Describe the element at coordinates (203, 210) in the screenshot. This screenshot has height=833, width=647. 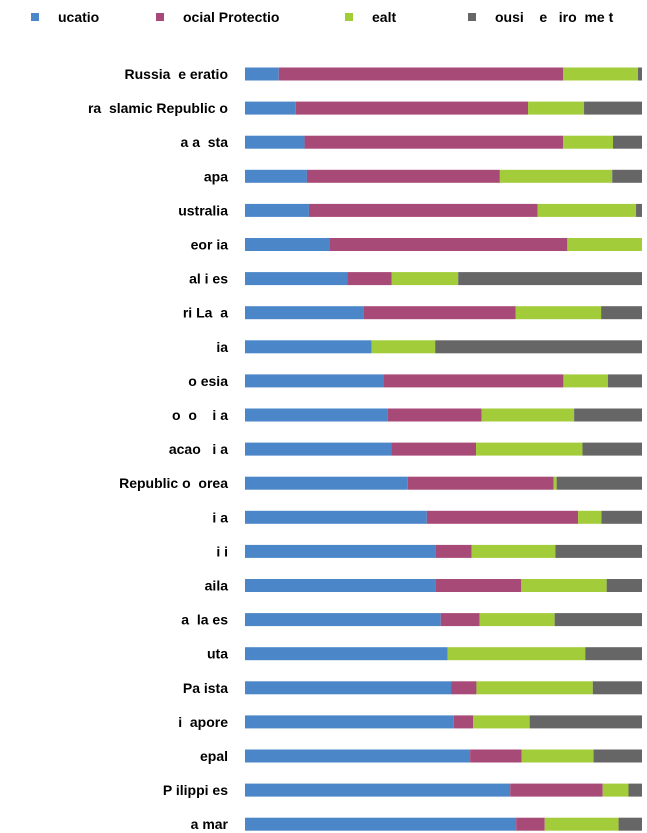
I see `category-label: ustralia` at that location.